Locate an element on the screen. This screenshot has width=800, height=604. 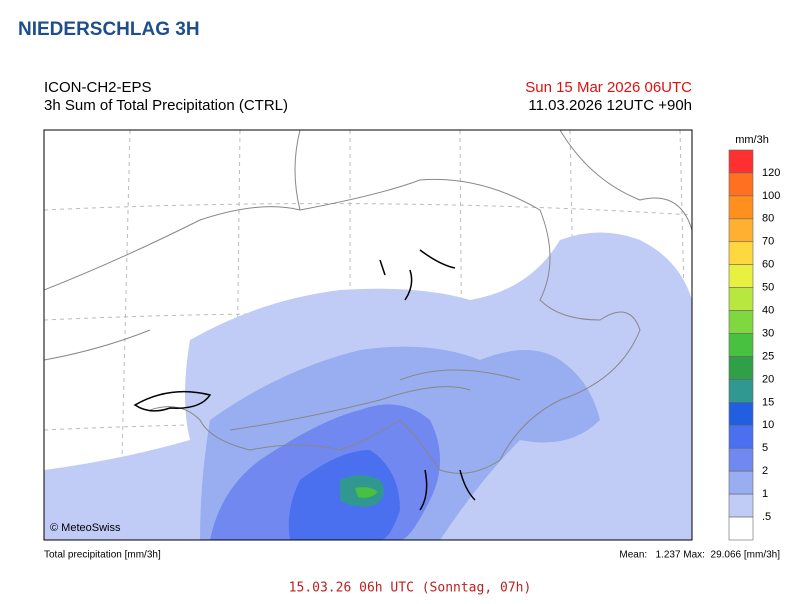
legend-label: 70 is located at coordinates (768, 242).